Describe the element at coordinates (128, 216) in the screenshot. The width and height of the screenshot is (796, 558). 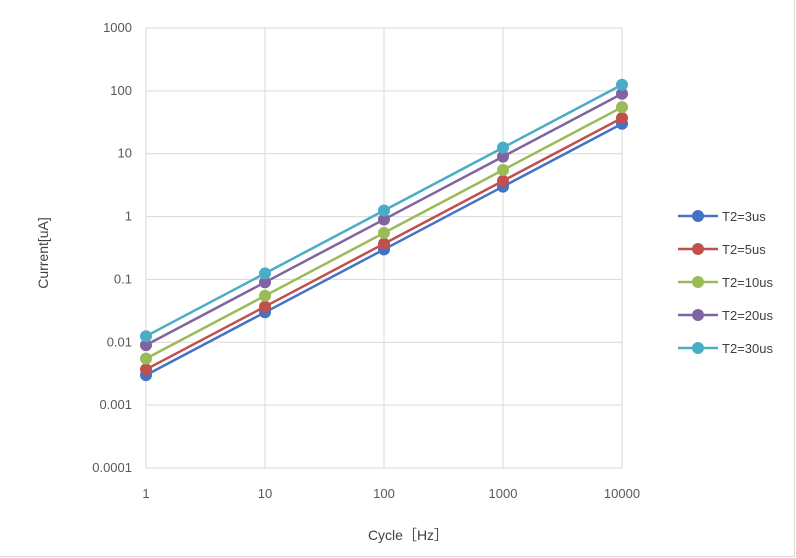
I see `y-tick-label: 1` at that location.